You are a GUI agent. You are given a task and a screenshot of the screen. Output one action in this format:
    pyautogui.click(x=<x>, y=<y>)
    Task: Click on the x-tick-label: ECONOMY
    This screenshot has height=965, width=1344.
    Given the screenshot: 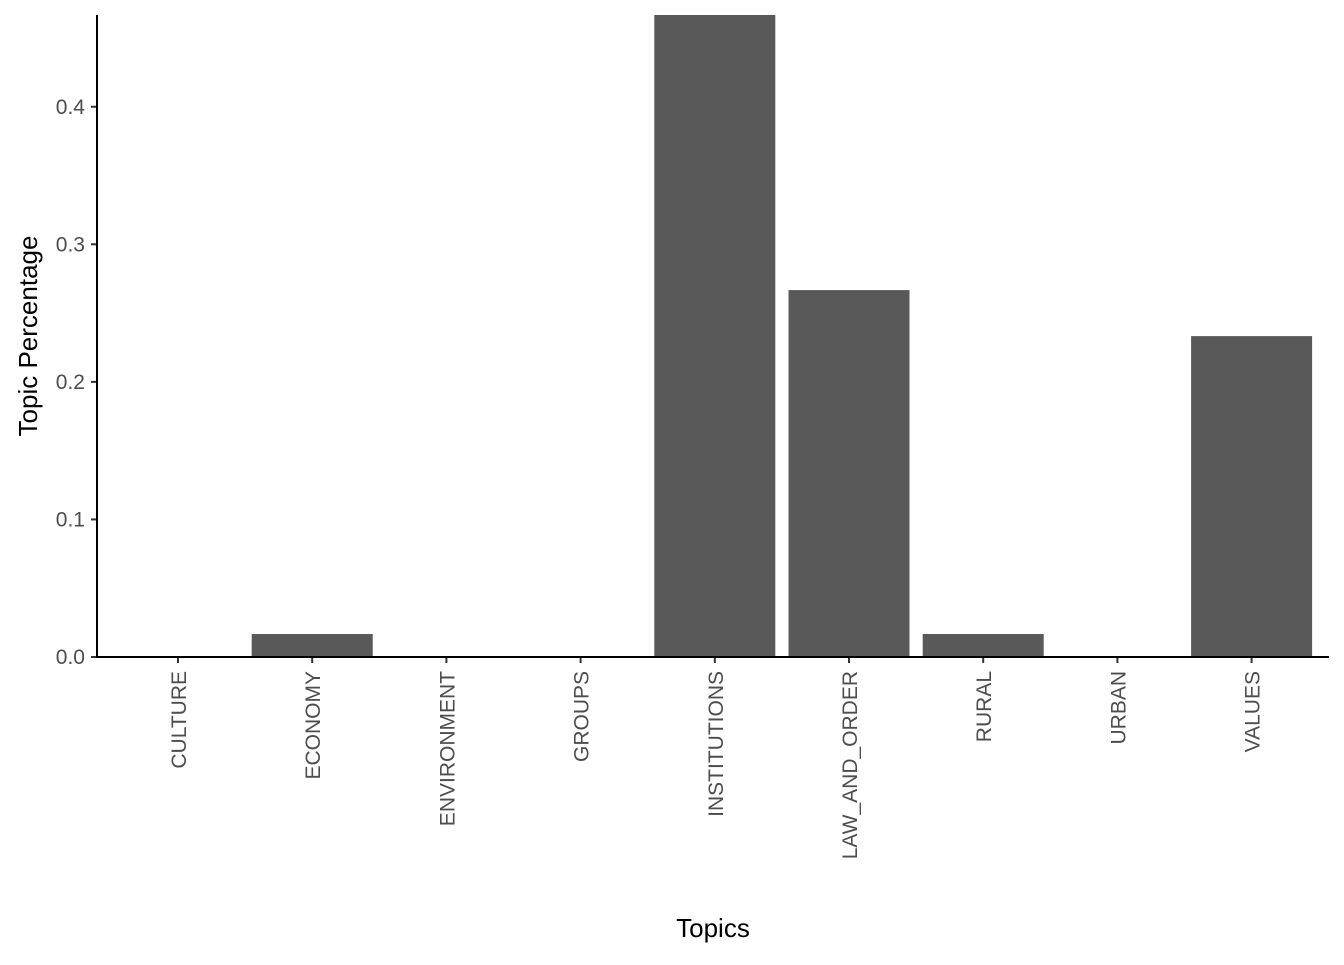 What is the action you would take?
    pyautogui.click(x=313, y=725)
    